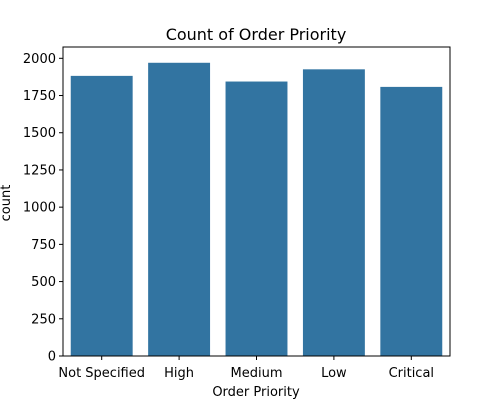 The width and height of the screenshot is (500, 400). What do you see at coordinates (39, 133) in the screenshot?
I see `y-tick-label: 1500` at bounding box center [39, 133].